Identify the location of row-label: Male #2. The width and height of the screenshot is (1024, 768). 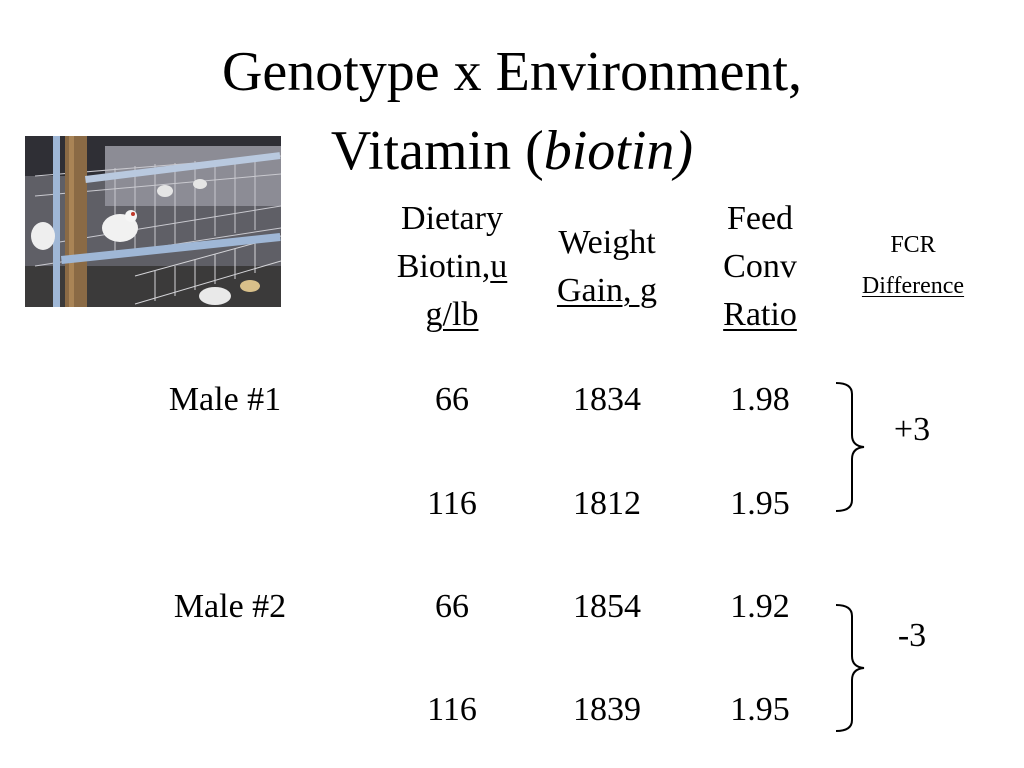
(230, 606).